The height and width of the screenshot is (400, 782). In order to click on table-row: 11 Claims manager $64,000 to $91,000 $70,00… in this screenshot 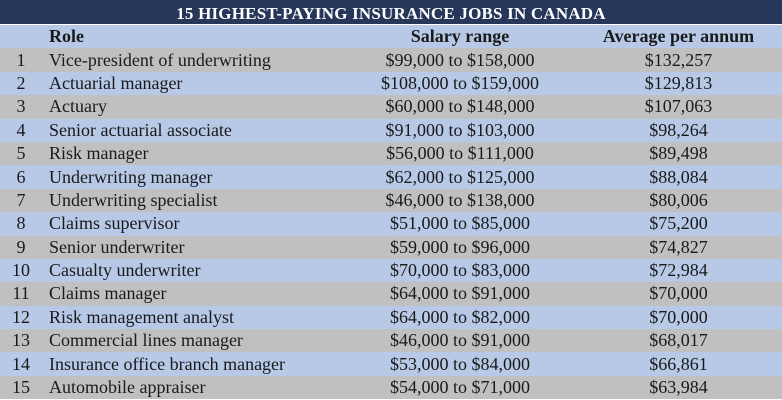, I will do `click(391, 294)`.